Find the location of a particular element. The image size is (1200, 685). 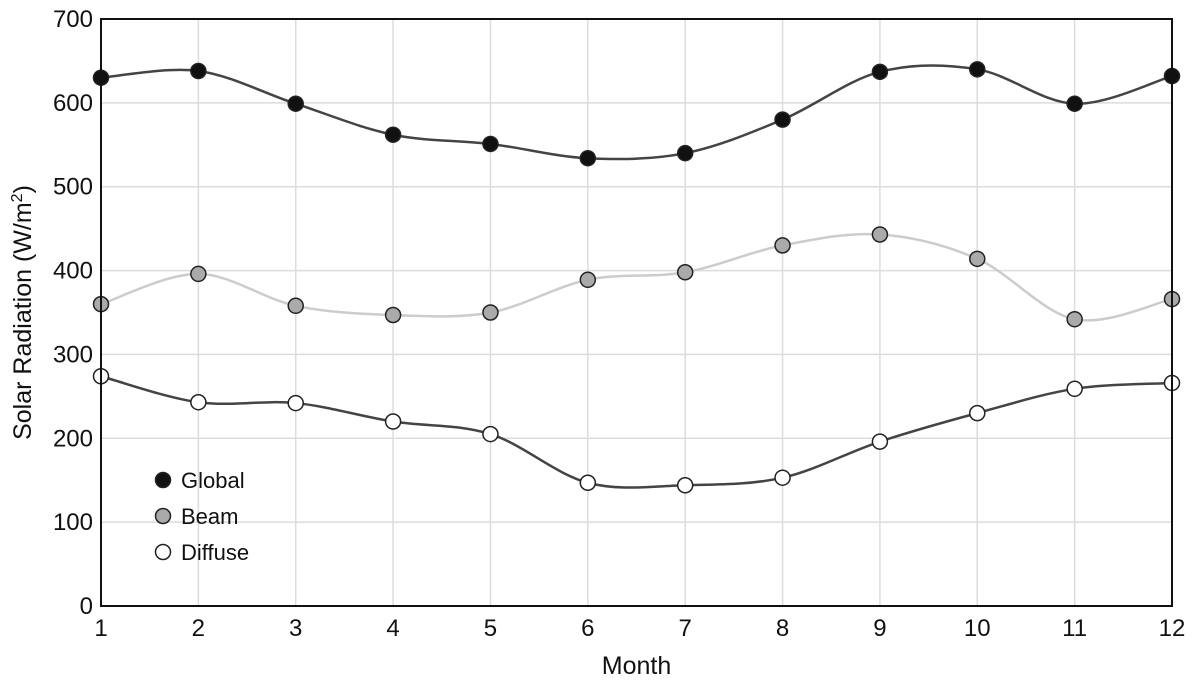

x-tick-label: 12 is located at coordinates (1172, 628).